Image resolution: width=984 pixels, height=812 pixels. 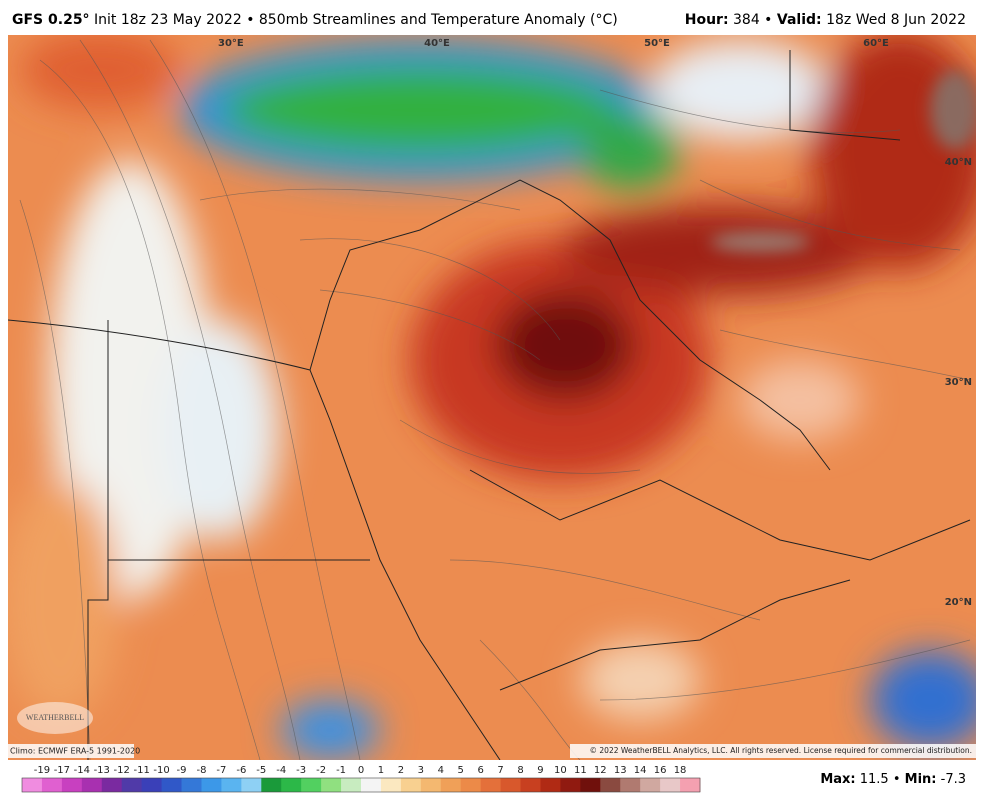 I want to click on colorbar-label: 9, so click(x=540, y=770).